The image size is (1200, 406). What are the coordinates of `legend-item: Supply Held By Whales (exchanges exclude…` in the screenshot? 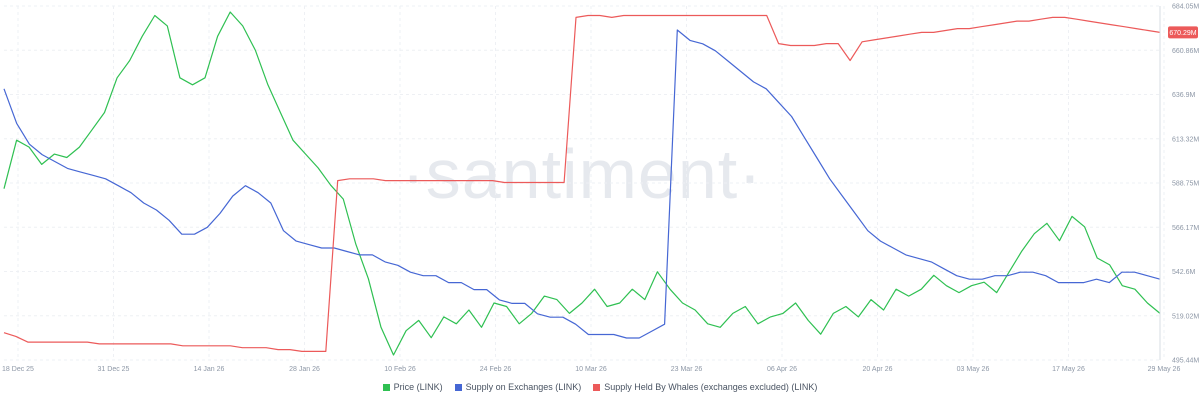 It's located at (705, 387).